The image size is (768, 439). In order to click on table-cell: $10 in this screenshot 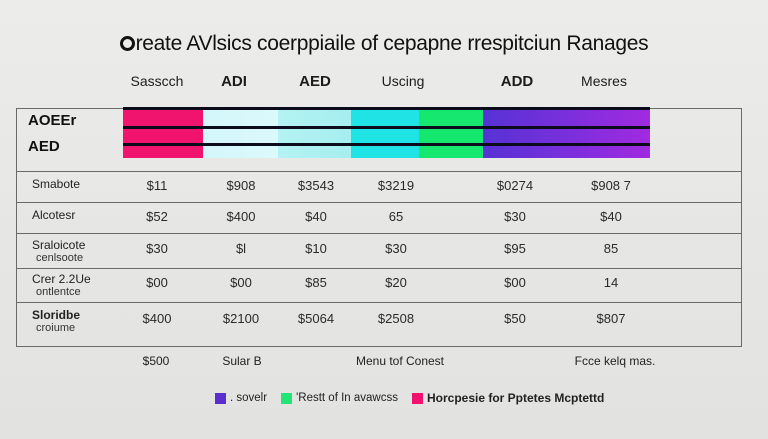, I will do `click(316, 248)`.